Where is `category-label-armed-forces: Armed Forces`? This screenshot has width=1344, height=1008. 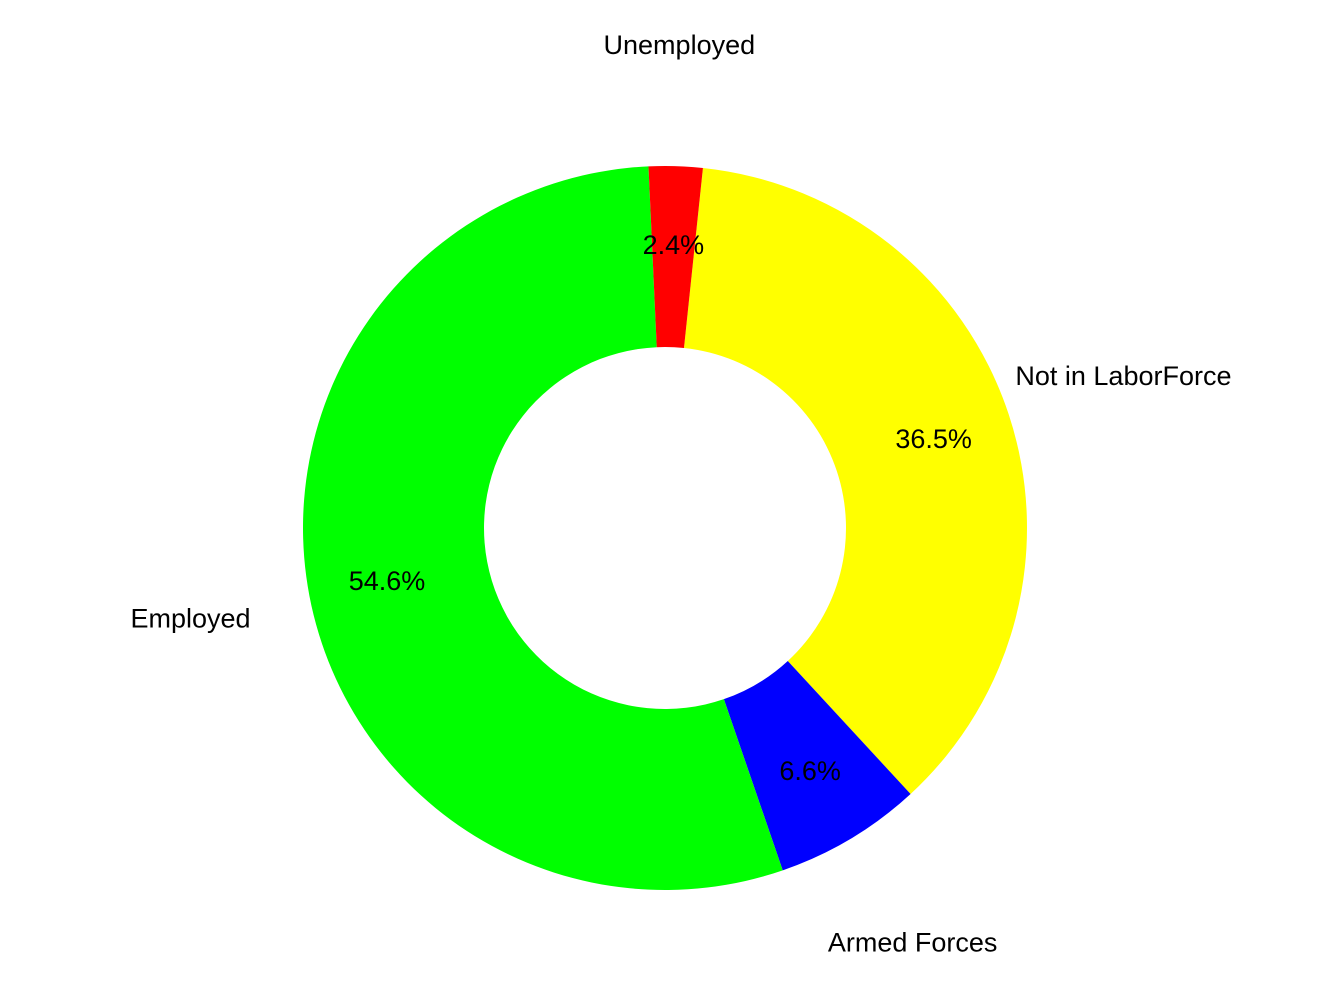
category-label-armed-forces: Armed Forces is located at coordinates (913, 943).